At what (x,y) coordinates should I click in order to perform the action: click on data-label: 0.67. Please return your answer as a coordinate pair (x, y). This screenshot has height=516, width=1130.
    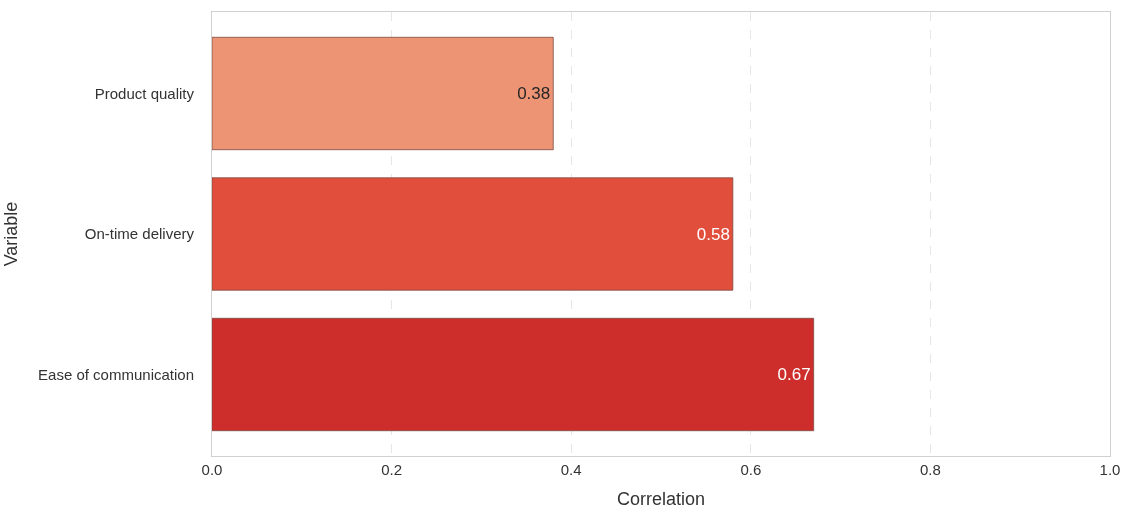
    Looking at the image, I should click on (794, 375).